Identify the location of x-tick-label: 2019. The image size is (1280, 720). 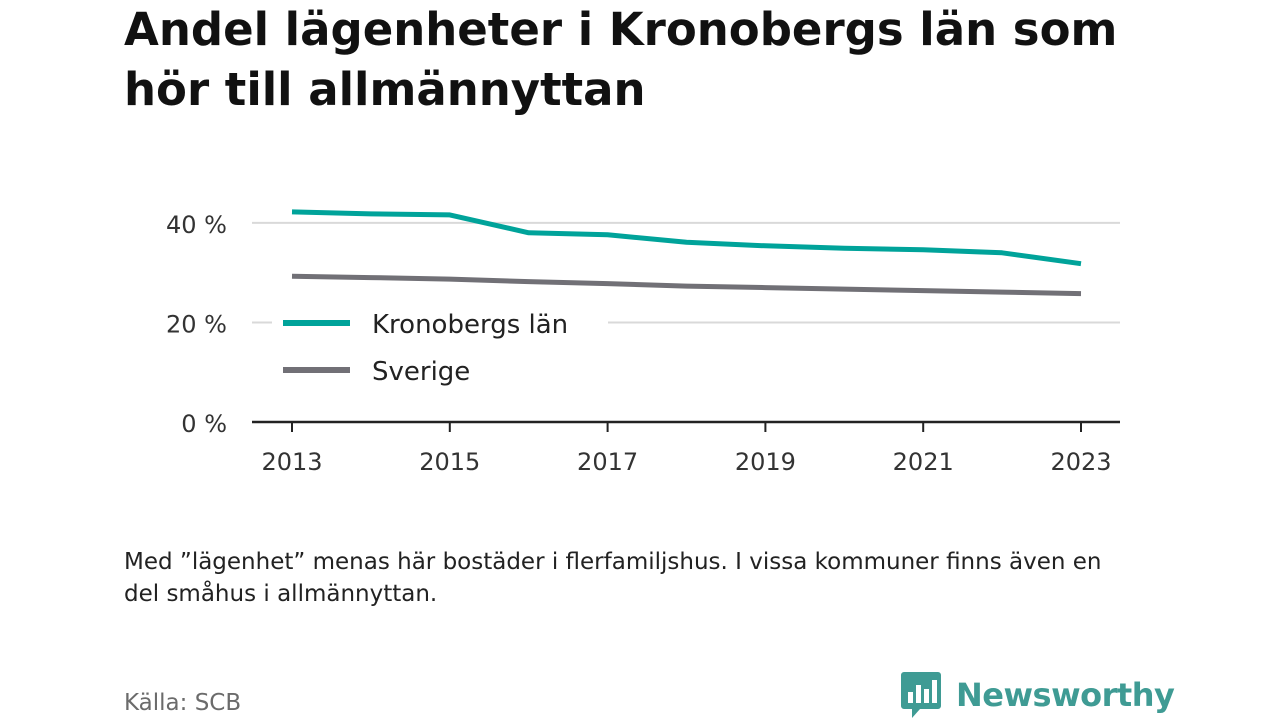
(765, 462).